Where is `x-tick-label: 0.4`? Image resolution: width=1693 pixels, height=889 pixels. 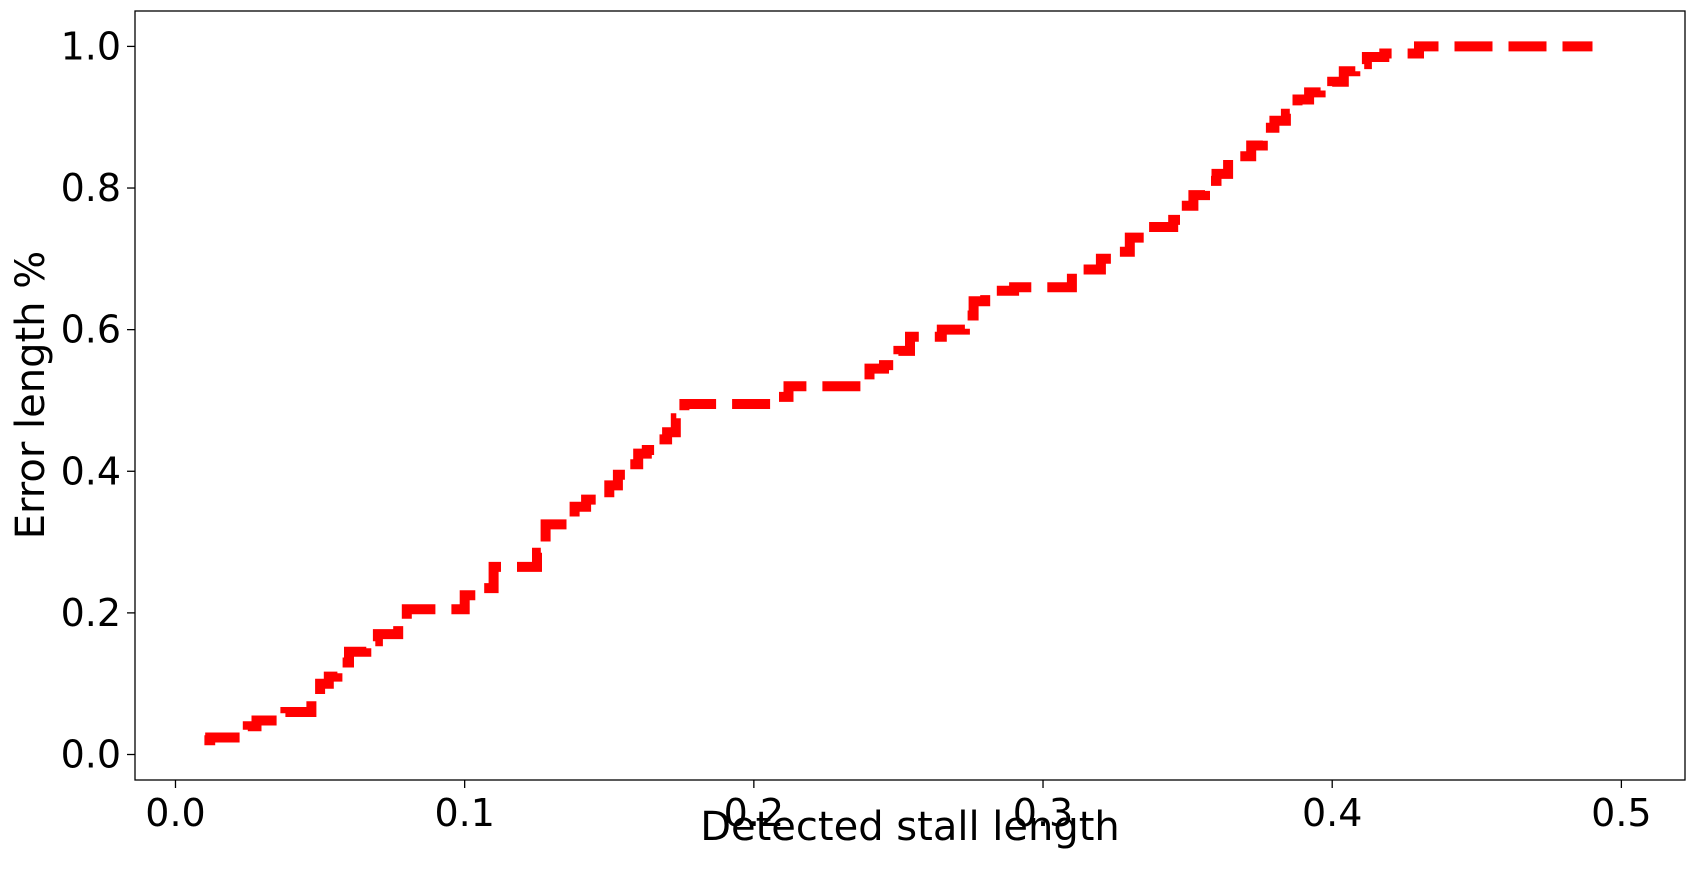 x-tick-label: 0.4 is located at coordinates (1332, 813).